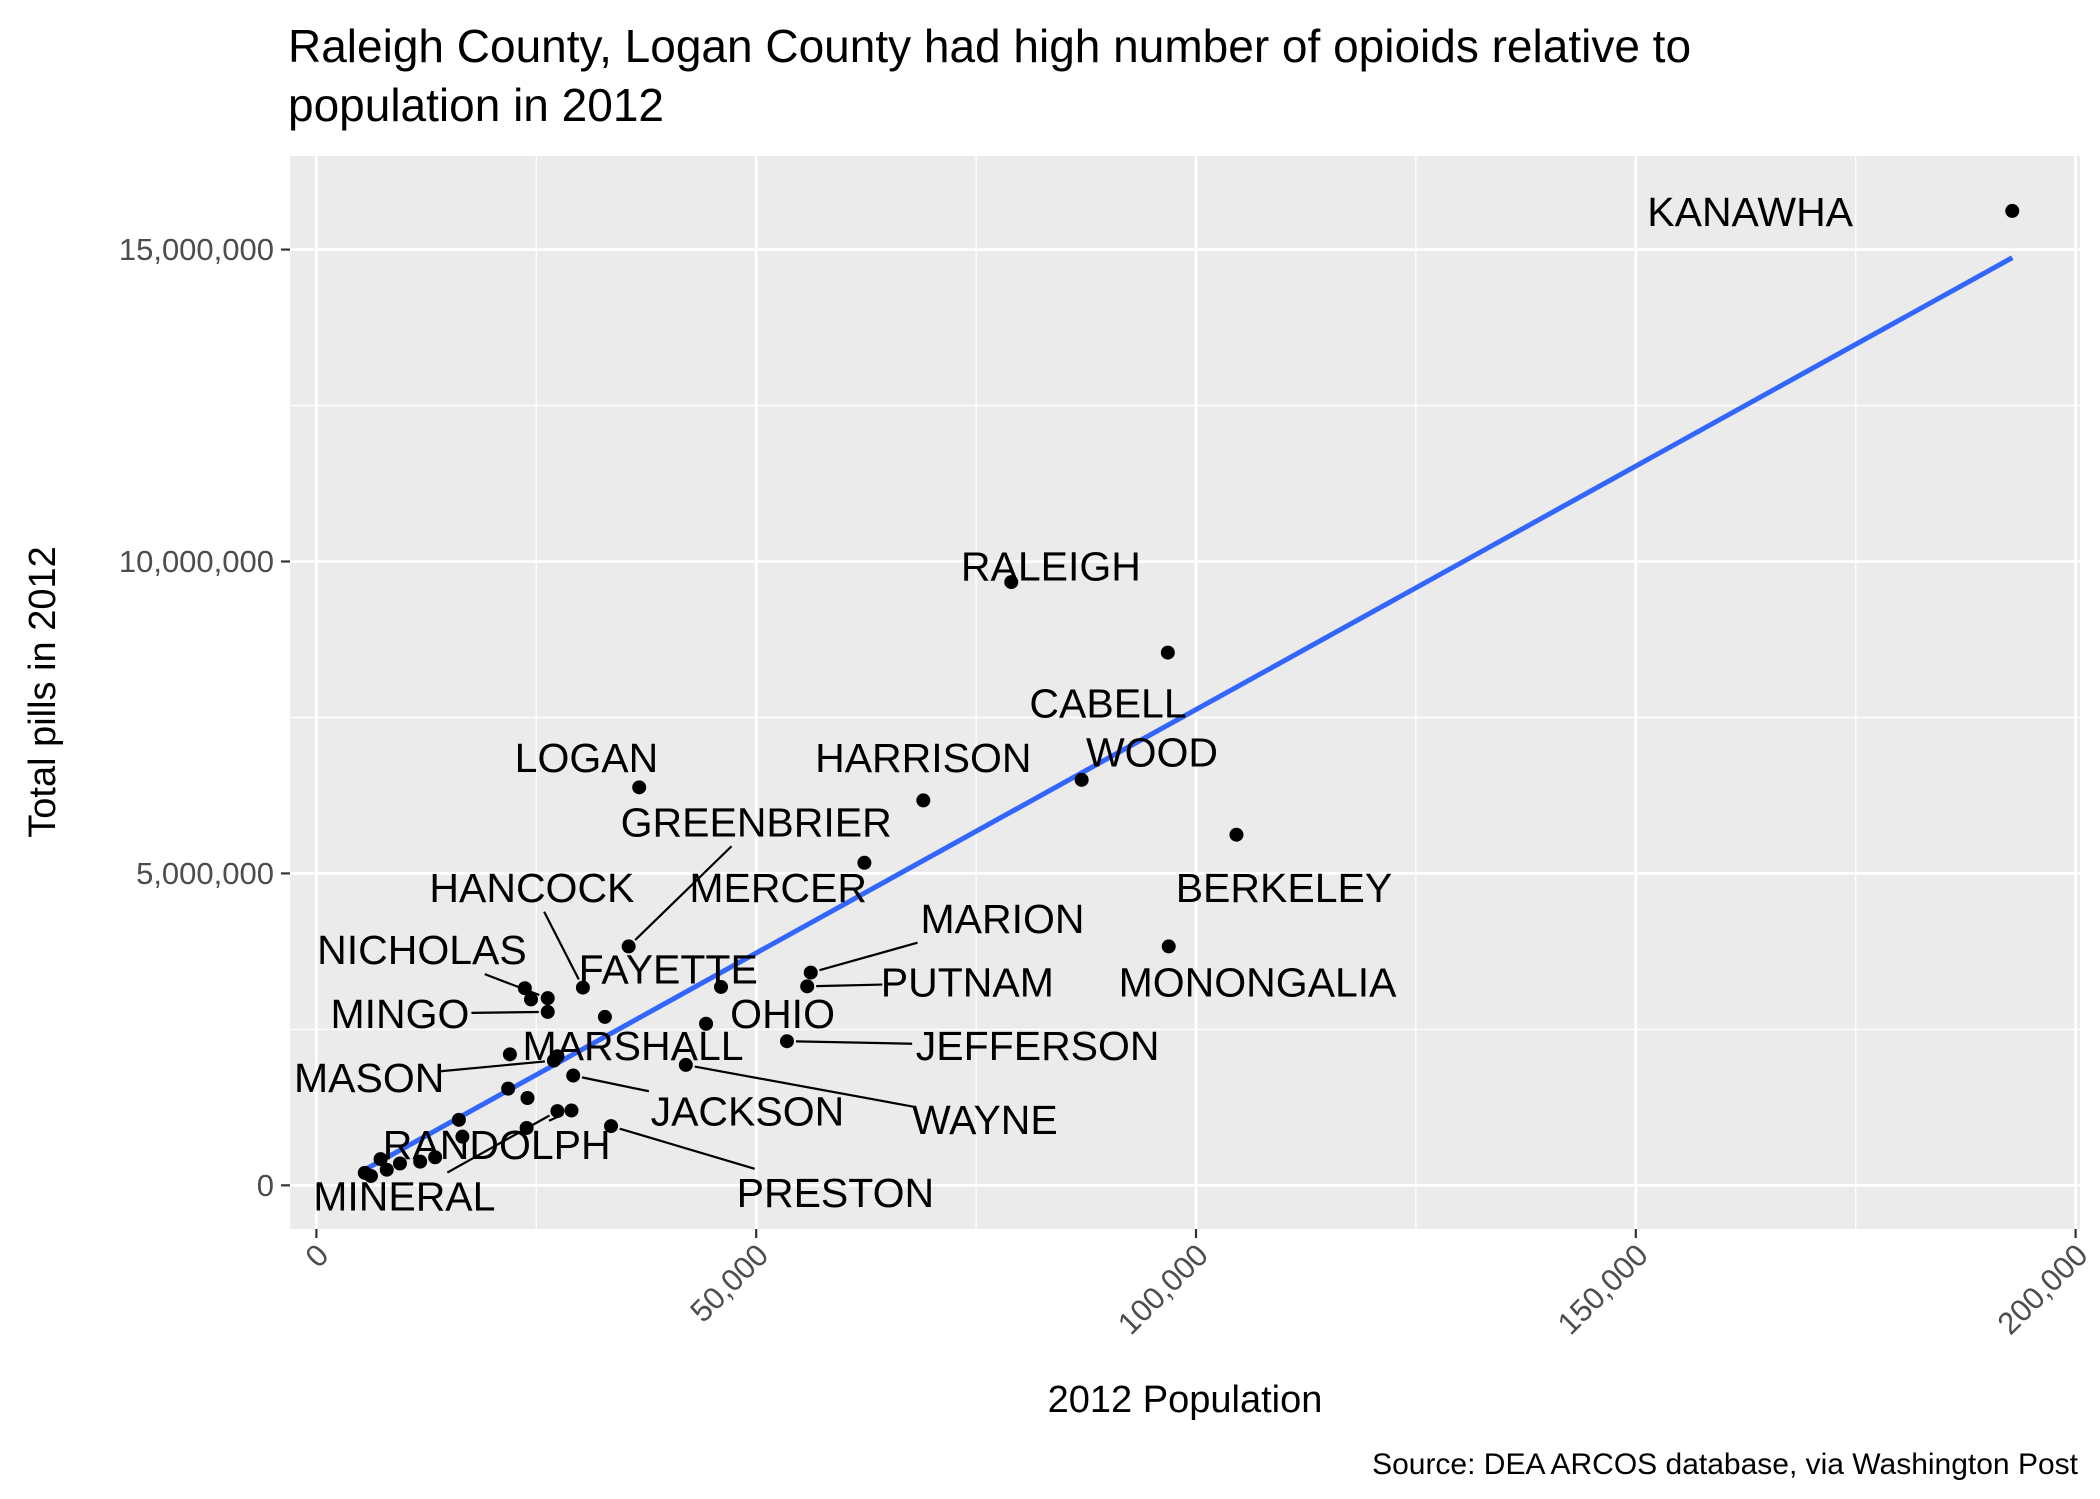 The height and width of the screenshot is (1499, 2100). I want to click on point-label-greenbrier: GREENBRIER, so click(756, 822).